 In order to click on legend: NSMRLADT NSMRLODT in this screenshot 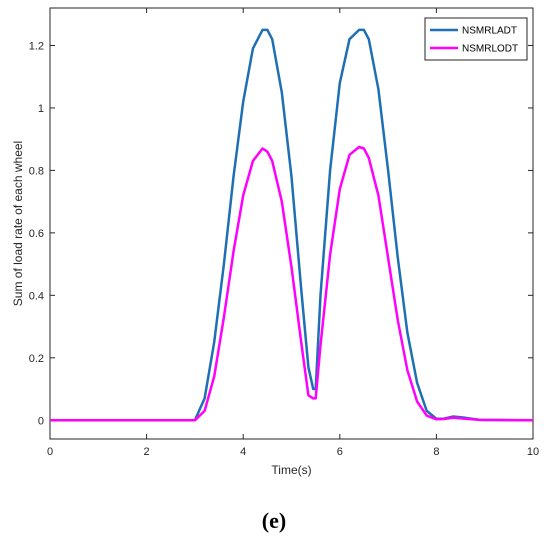, I will do `click(476, 39)`.